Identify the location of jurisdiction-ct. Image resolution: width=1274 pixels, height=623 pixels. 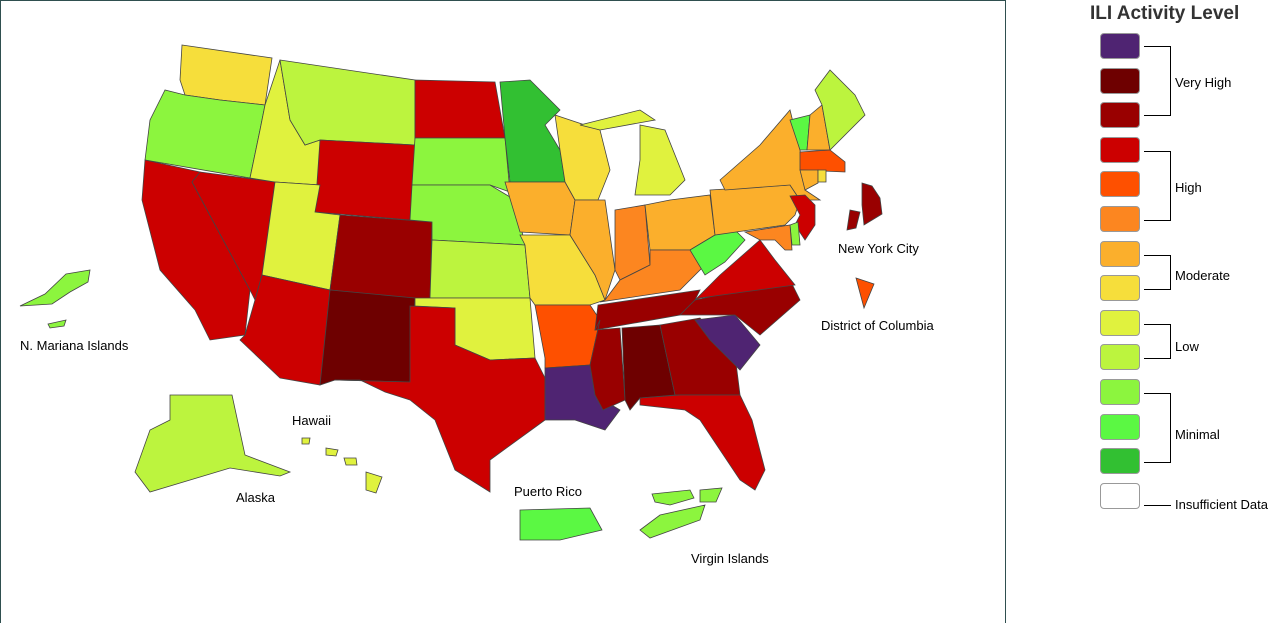
(809, 180).